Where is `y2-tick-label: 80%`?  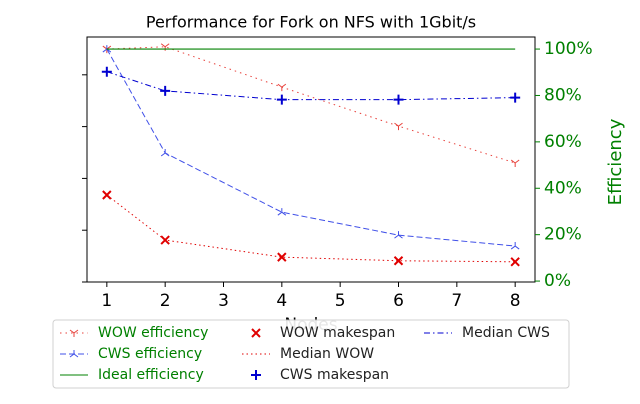 y2-tick-label: 80% is located at coordinates (563, 95).